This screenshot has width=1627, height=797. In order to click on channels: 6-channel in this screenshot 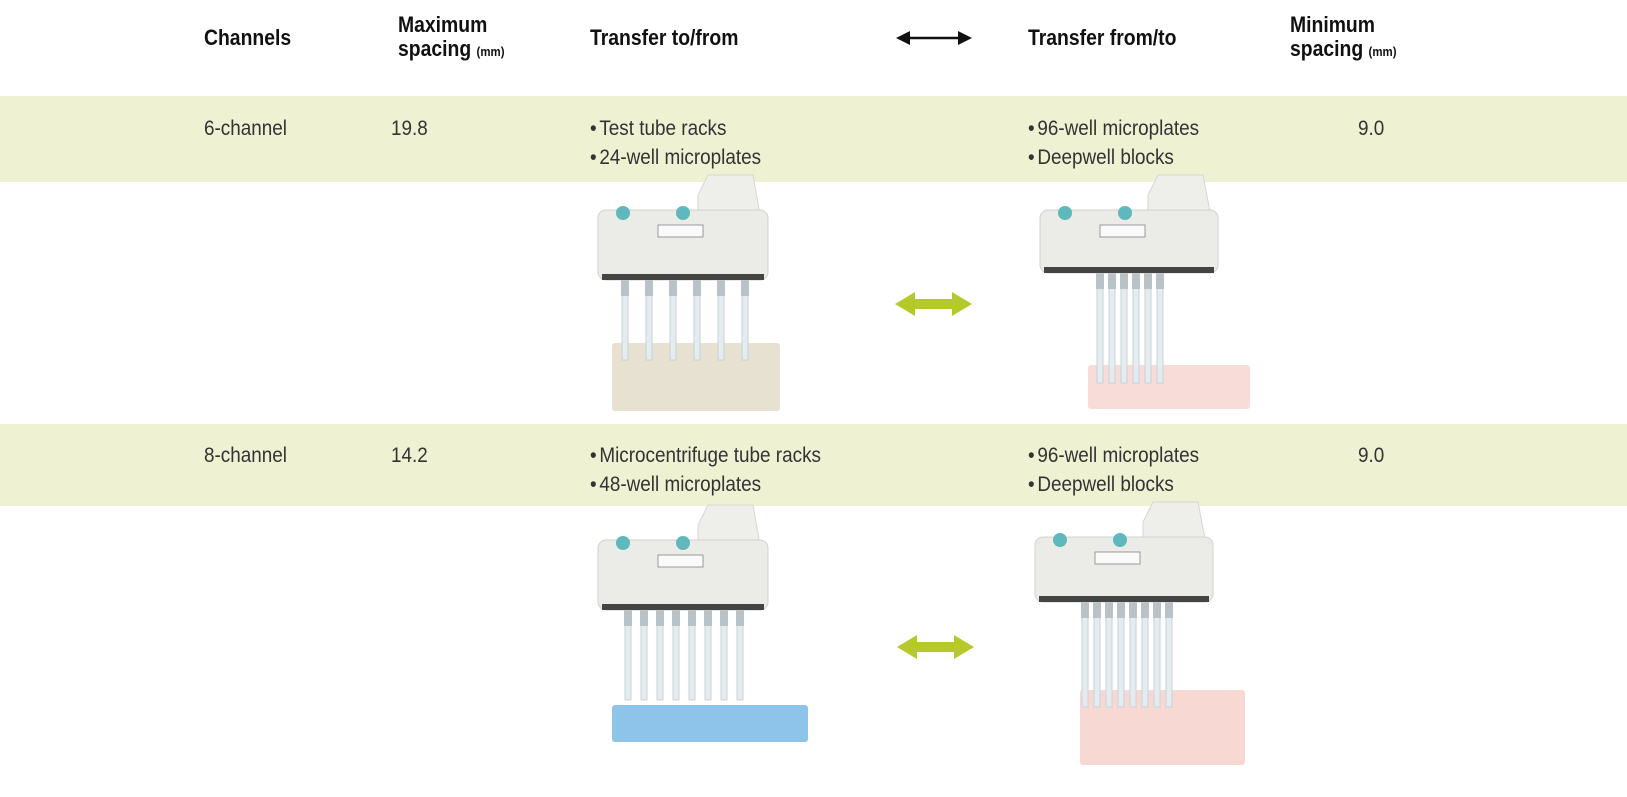, I will do `click(246, 128)`.